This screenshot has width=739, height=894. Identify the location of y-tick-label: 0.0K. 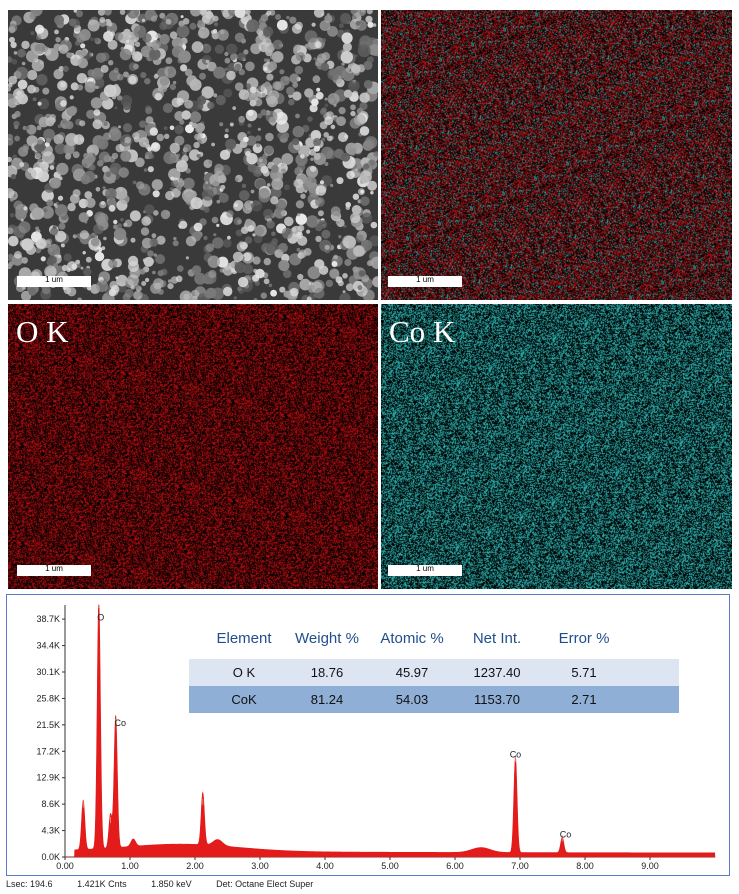
(50, 857).